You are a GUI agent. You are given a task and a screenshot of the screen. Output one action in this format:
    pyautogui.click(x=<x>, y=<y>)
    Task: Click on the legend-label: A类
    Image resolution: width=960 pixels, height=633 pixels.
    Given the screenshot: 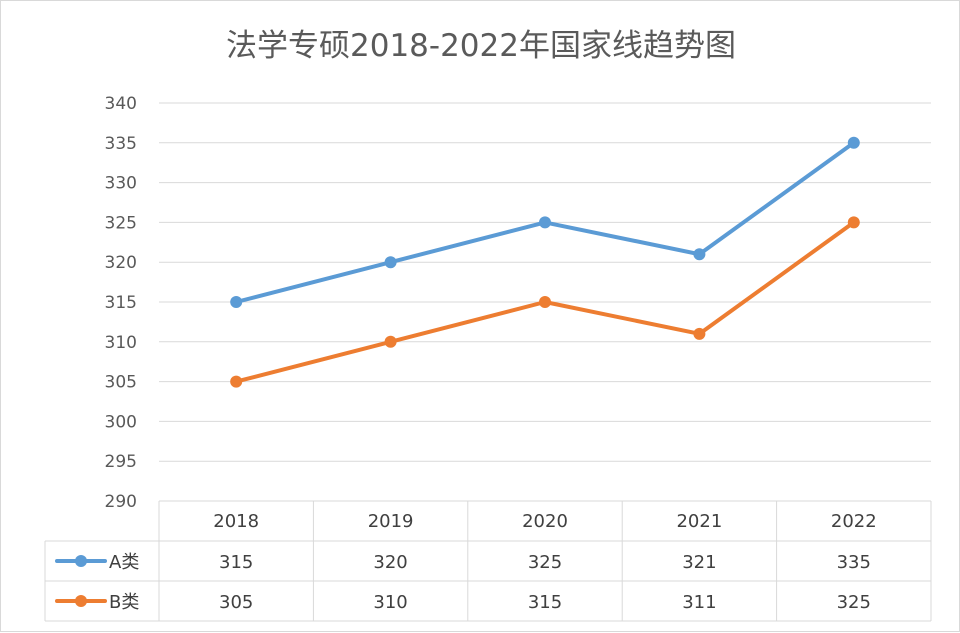 What is the action you would take?
    pyautogui.click(x=124, y=562)
    